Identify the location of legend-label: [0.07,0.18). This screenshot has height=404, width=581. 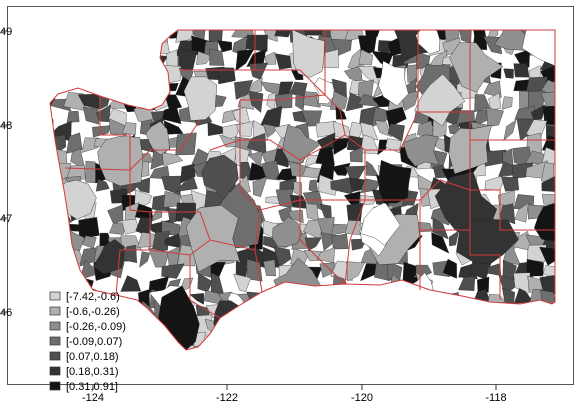
(92, 357).